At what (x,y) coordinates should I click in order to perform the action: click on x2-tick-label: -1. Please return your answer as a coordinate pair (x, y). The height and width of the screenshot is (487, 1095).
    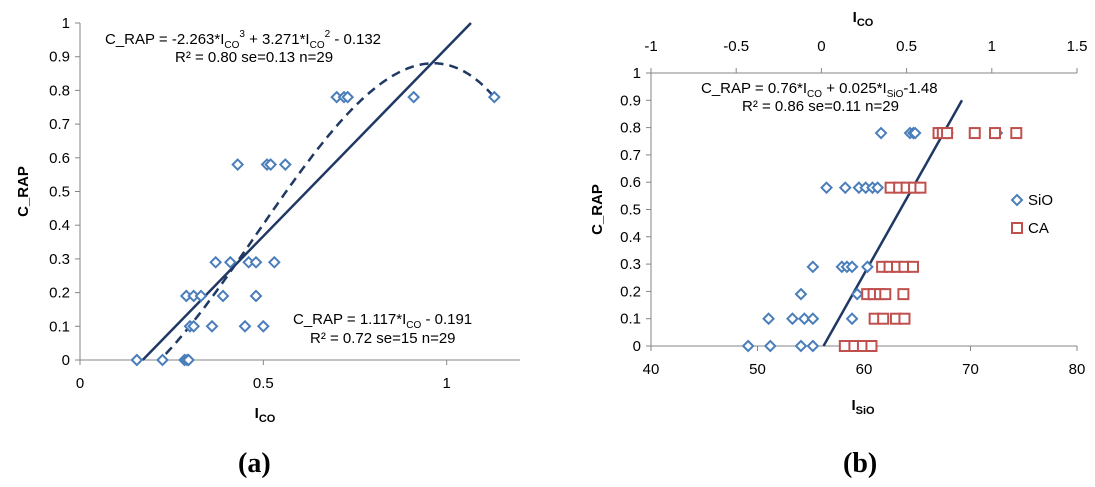
    Looking at the image, I should click on (650, 46).